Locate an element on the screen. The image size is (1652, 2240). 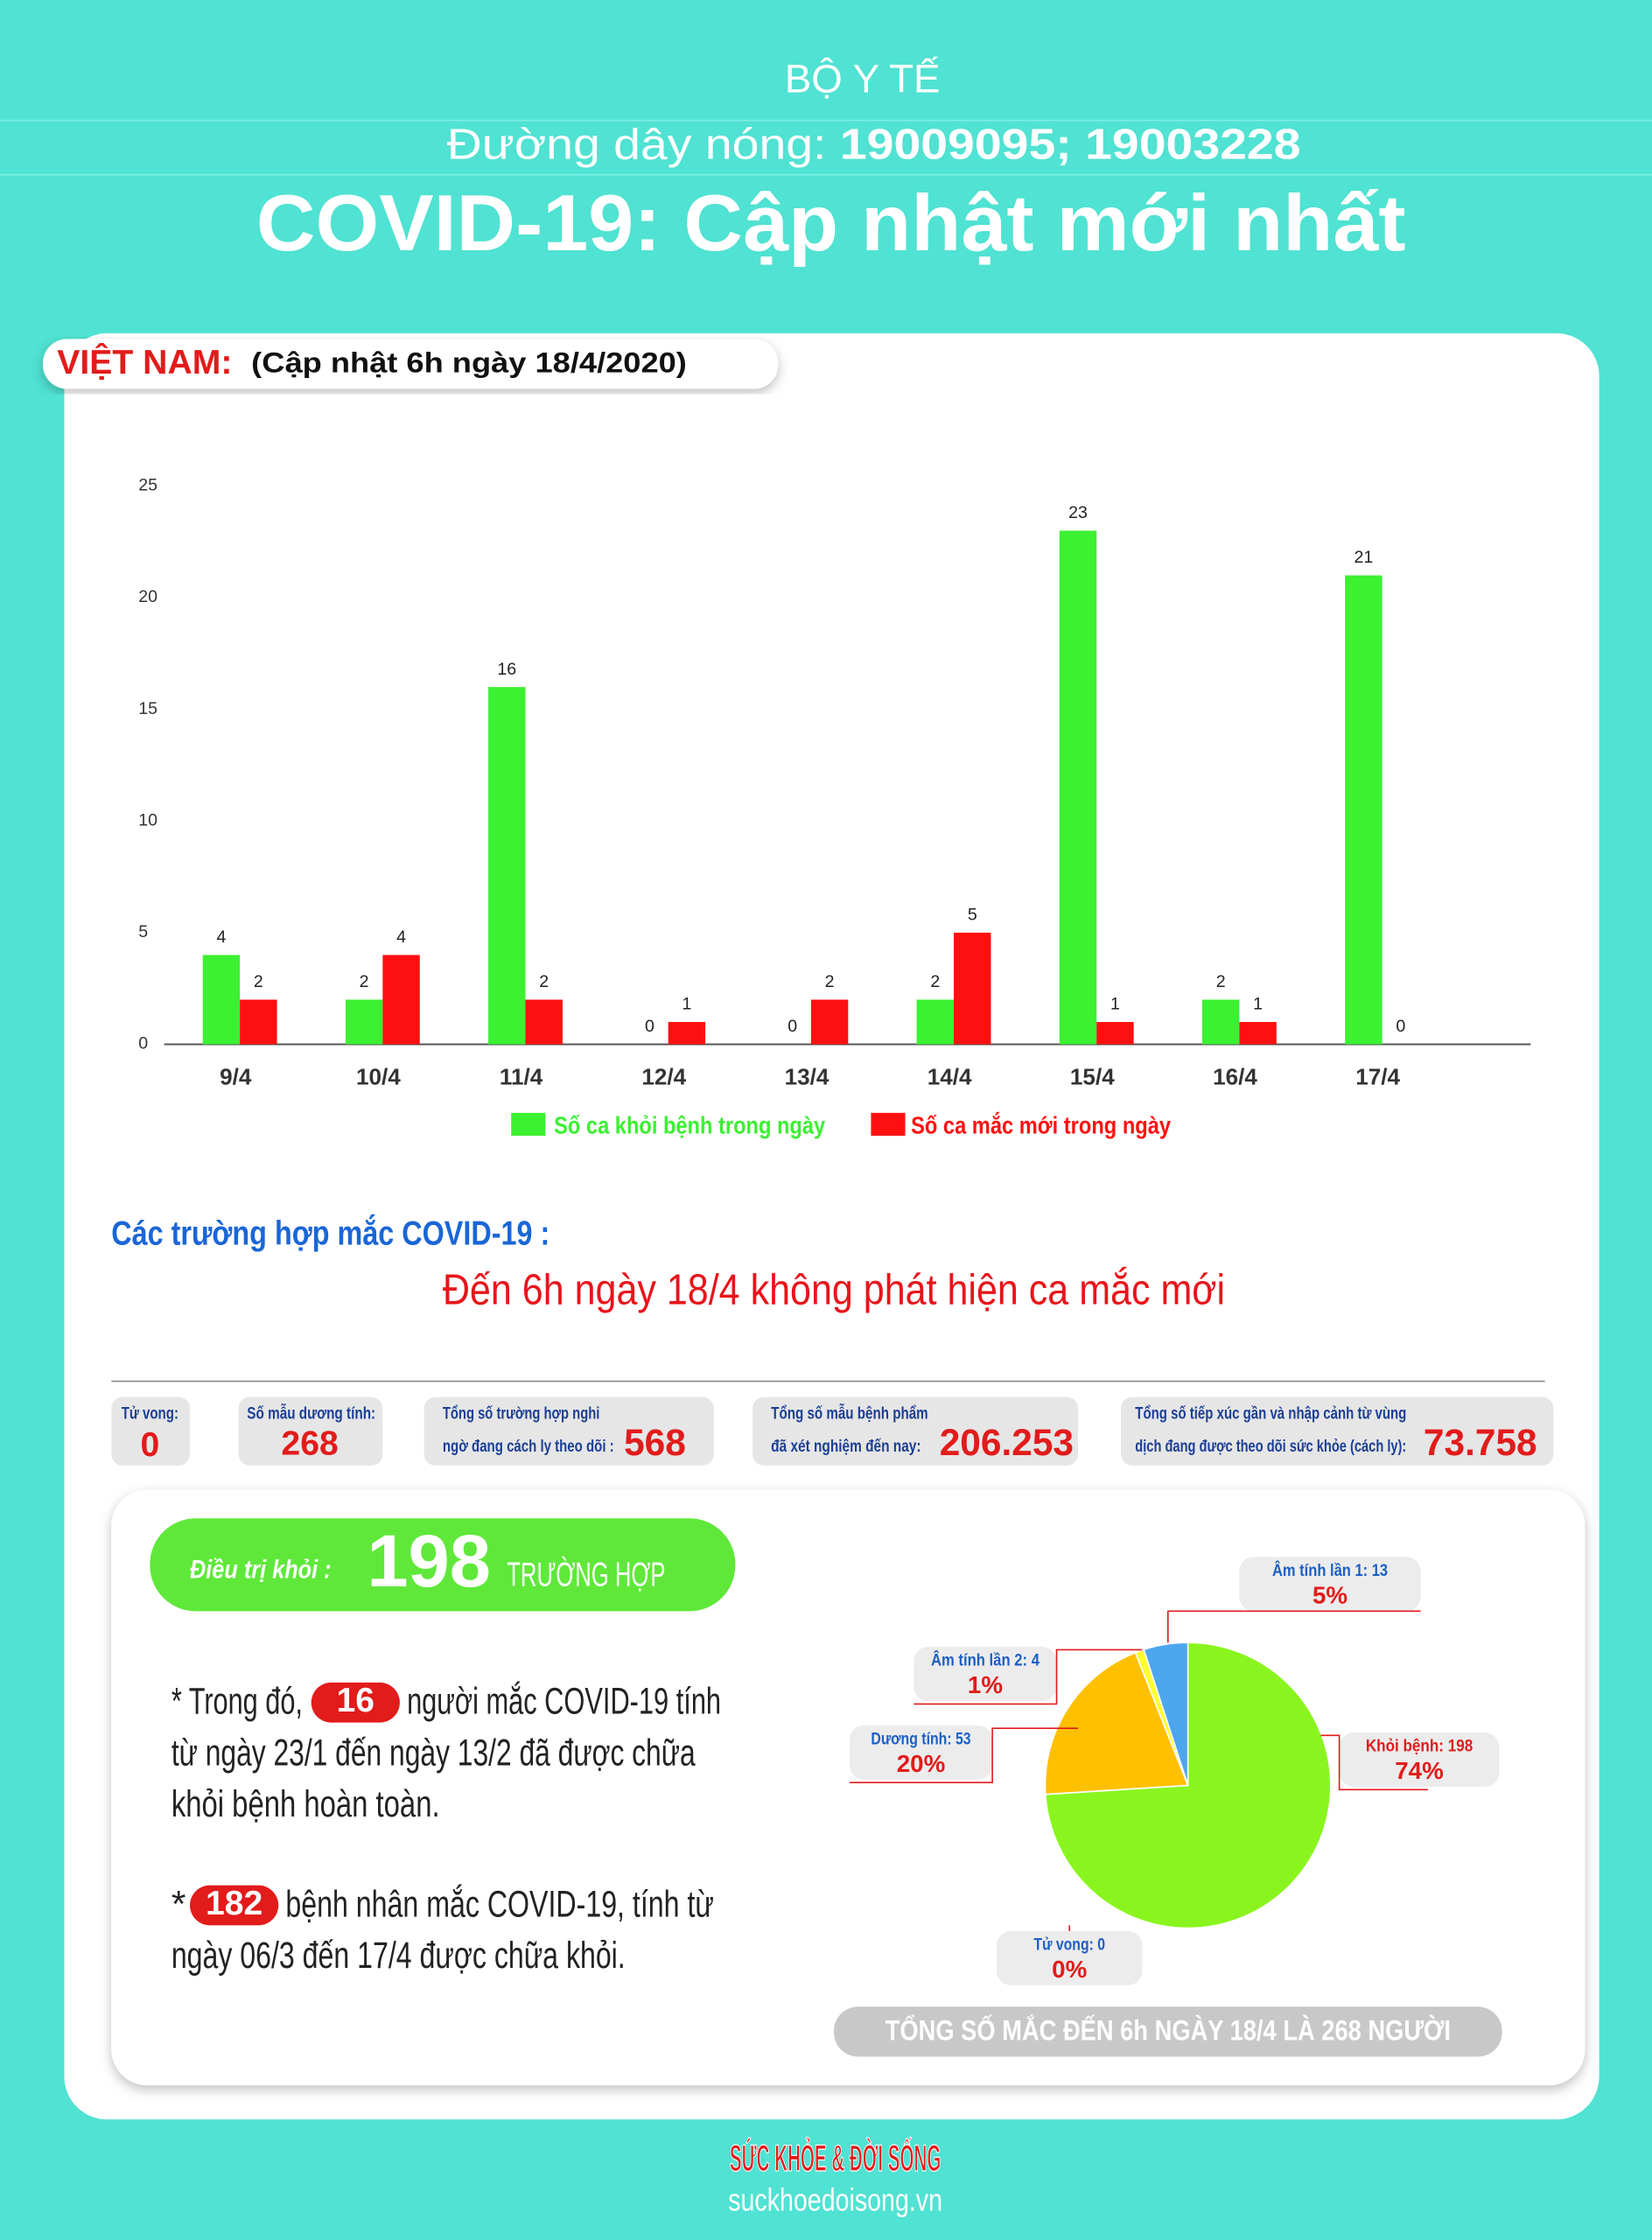
pie-value-label: 0% is located at coordinates (1069, 1969).